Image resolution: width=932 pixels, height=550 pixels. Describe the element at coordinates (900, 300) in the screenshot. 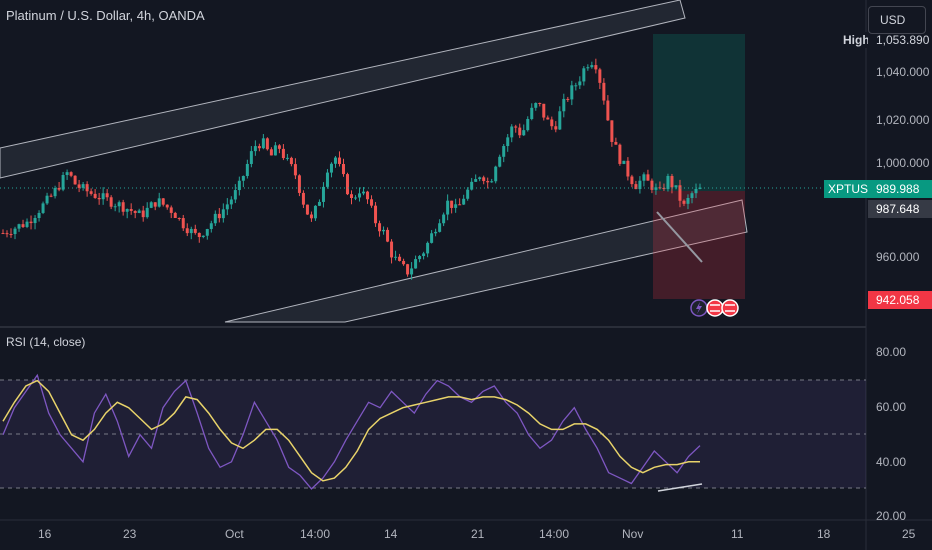

I see `stop-price-label: 942.058` at that location.